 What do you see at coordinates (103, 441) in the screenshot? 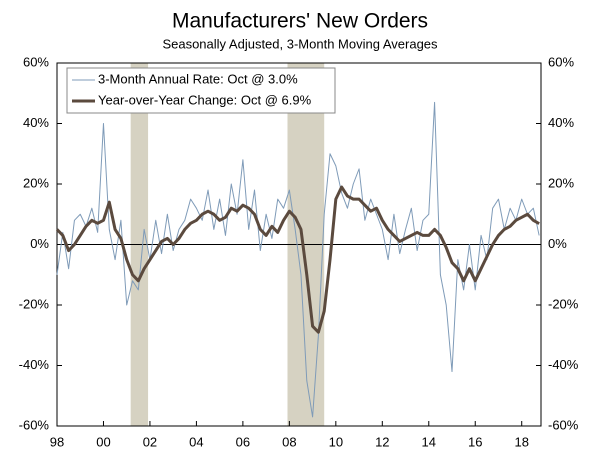
I see `x-tick-label: 00` at bounding box center [103, 441].